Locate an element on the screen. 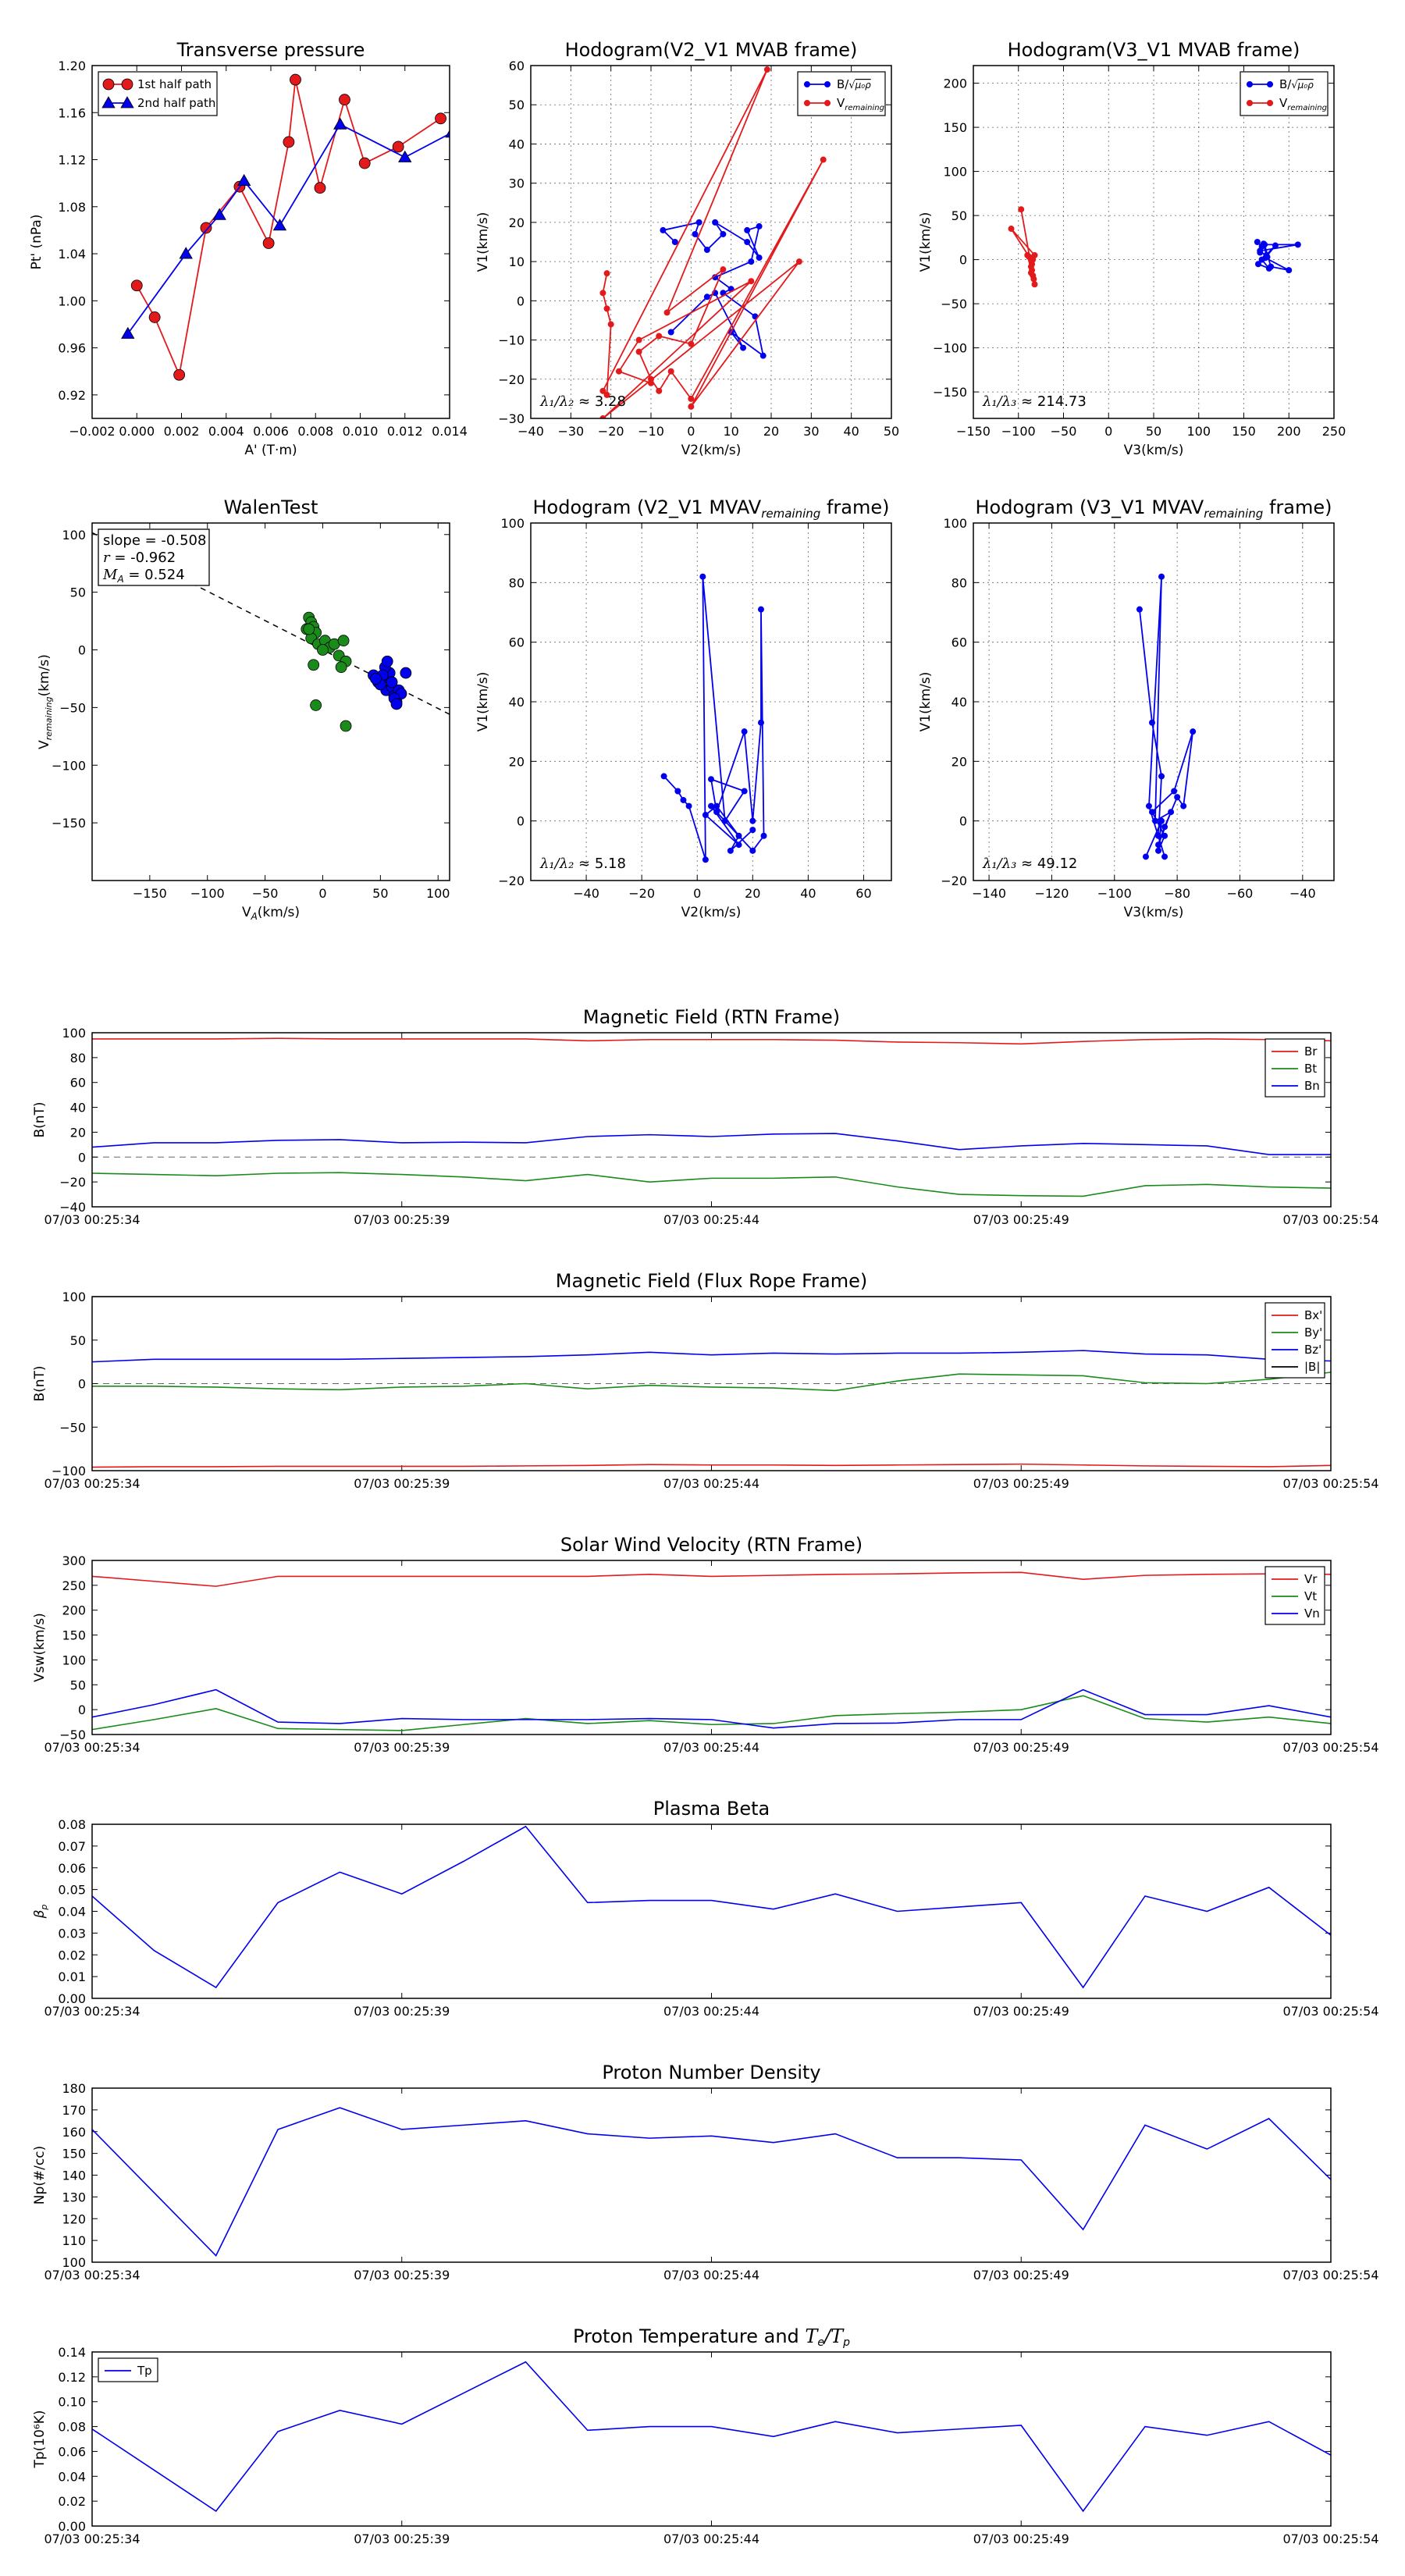 The height and width of the screenshot is (2576, 1405). x-tick-label: −100 is located at coordinates (1114, 893).